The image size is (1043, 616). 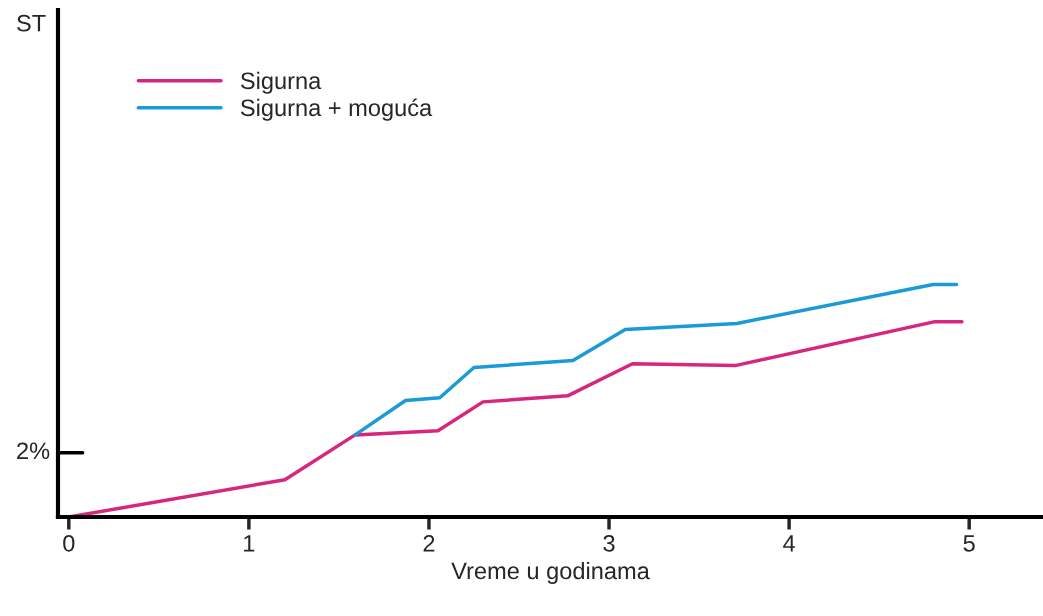 What do you see at coordinates (249, 543) in the screenshot?
I see `x-tick-label: 1` at bounding box center [249, 543].